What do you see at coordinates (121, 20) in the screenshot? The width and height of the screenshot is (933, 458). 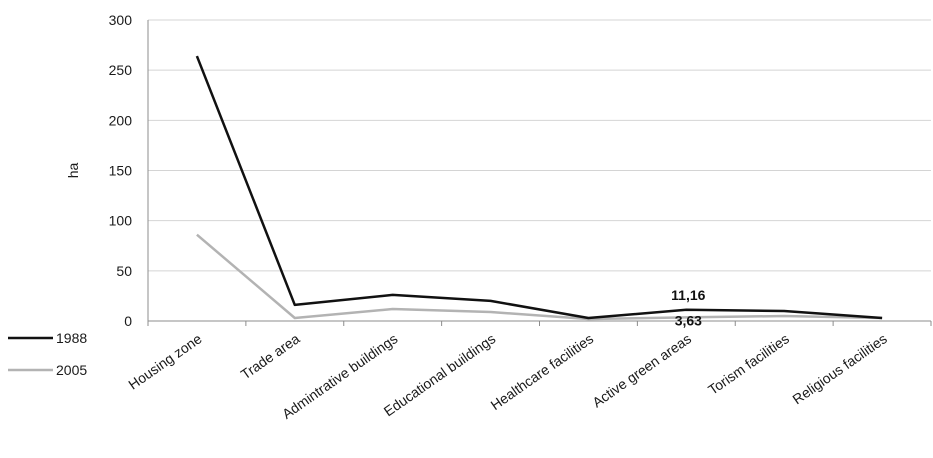 I see `y-tick-label: 300` at bounding box center [121, 20].